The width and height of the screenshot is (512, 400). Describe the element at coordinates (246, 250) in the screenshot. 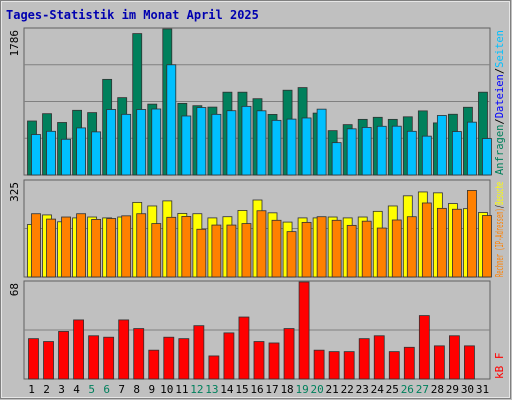

I see `bar-rechner-ip-adressen--day-15` at that location.